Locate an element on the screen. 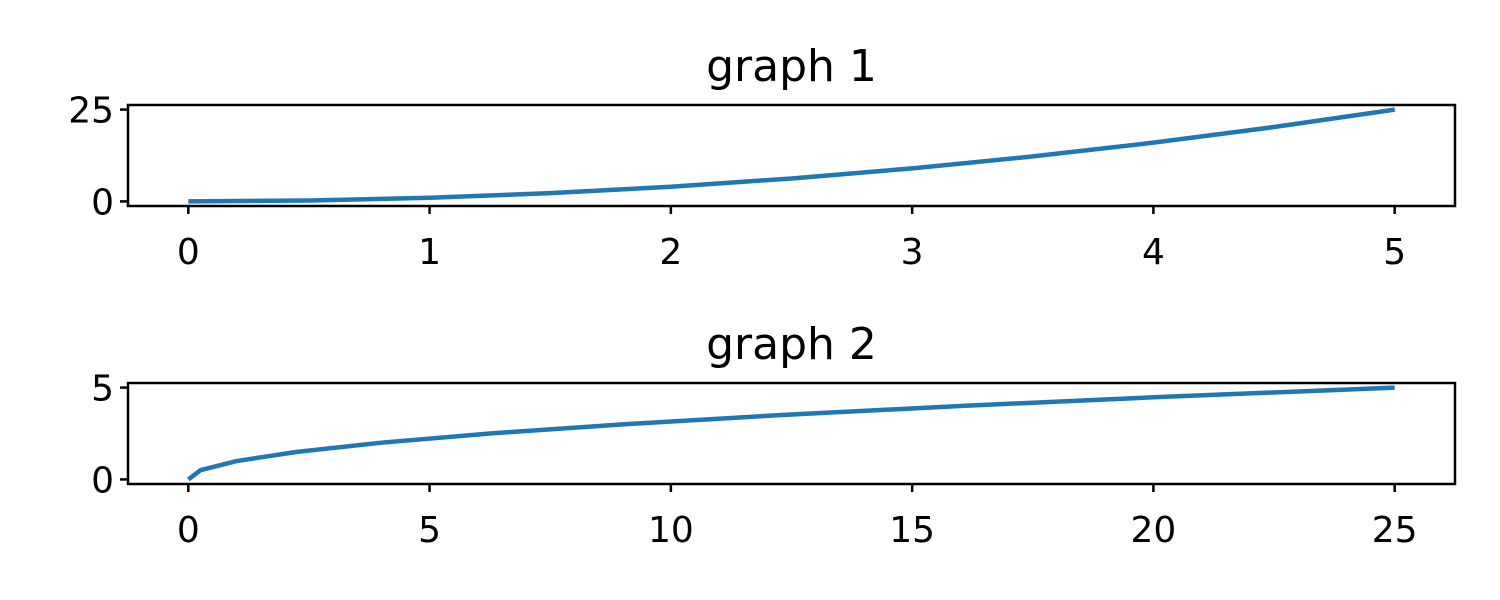 The height and width of the screenshot is (600, 1500). y-tick-label: 5 is located at coordinates (102, 389).